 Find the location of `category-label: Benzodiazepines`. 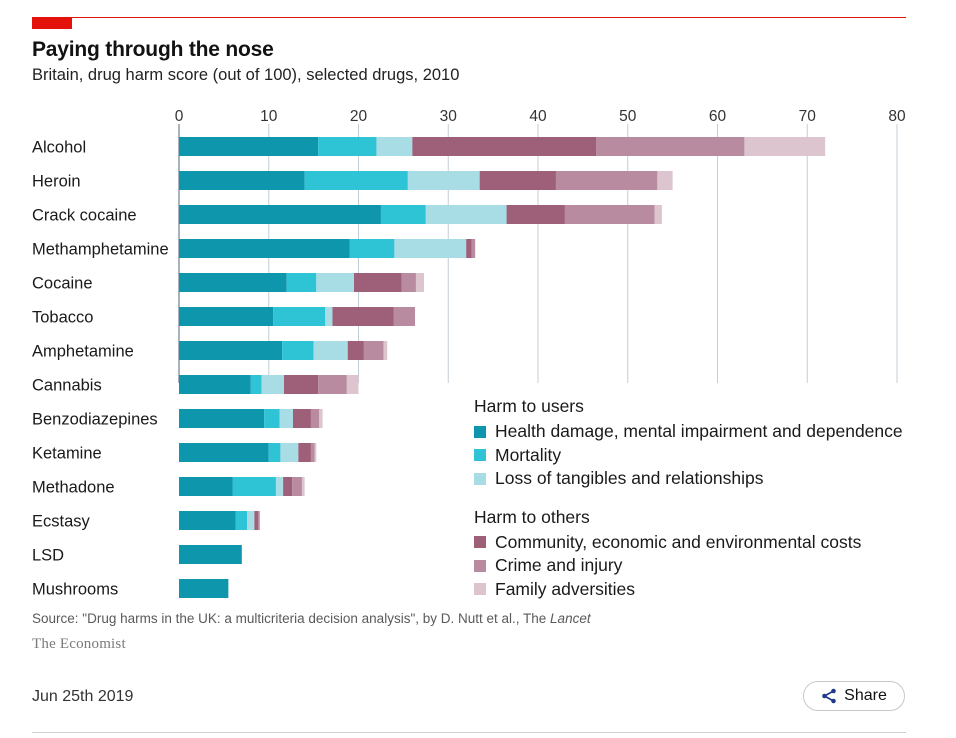

category-label: Benzodiazepines is located at coordinates (95, 420).